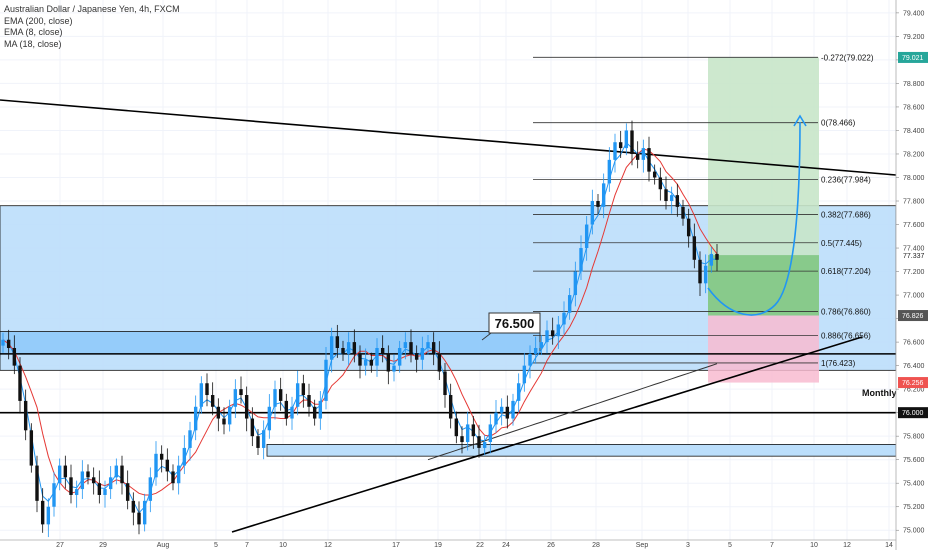 This screenshot has height=550, width=932. What do you see at coordinates (847, 57) in the screenshot?
I see `fib-label: -0.272(79.022)` at bounding box center [847, 57].